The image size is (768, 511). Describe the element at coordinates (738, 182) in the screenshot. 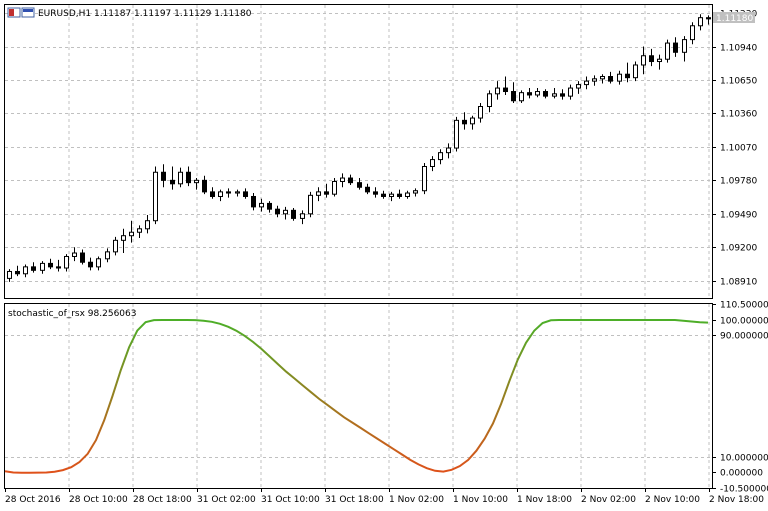

I see `price-tick-label: 1.09780` at that location.